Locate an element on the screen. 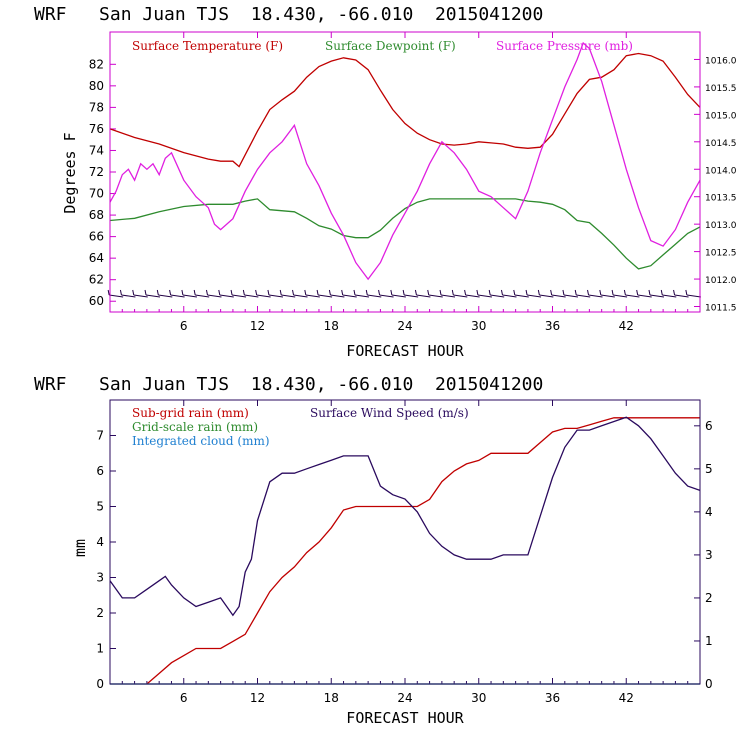  y-tick-label: 76 is located at coordinates (96, 129).